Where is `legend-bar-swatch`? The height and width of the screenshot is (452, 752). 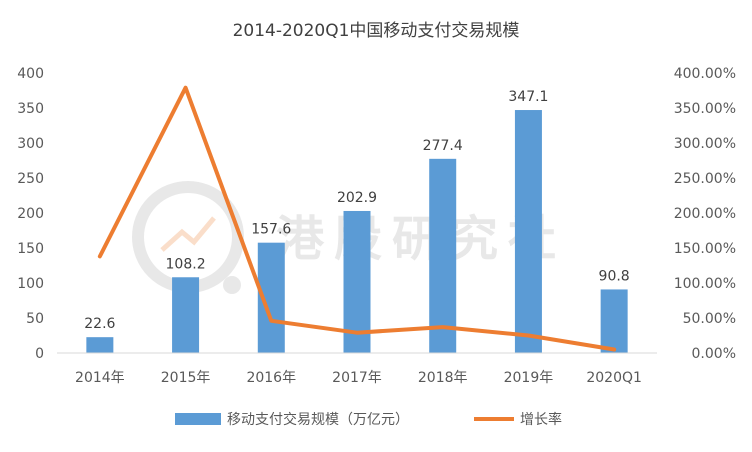
legend-bar-swatch is located at coordinates (198, 419).